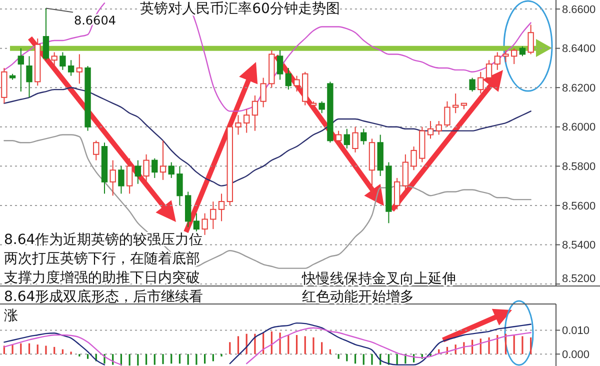 This screenshot has height=366, width=600. What do you see at coordinates (104, 278) in the screenshot?
I see `annotation: 8.64作为近期英镑的较强压力位两次打压英镑下行，在随着底部支撑力度增强的助推下日内突破8.64形成双底形态，后市继续看涨` at bounding box center [104, 278].